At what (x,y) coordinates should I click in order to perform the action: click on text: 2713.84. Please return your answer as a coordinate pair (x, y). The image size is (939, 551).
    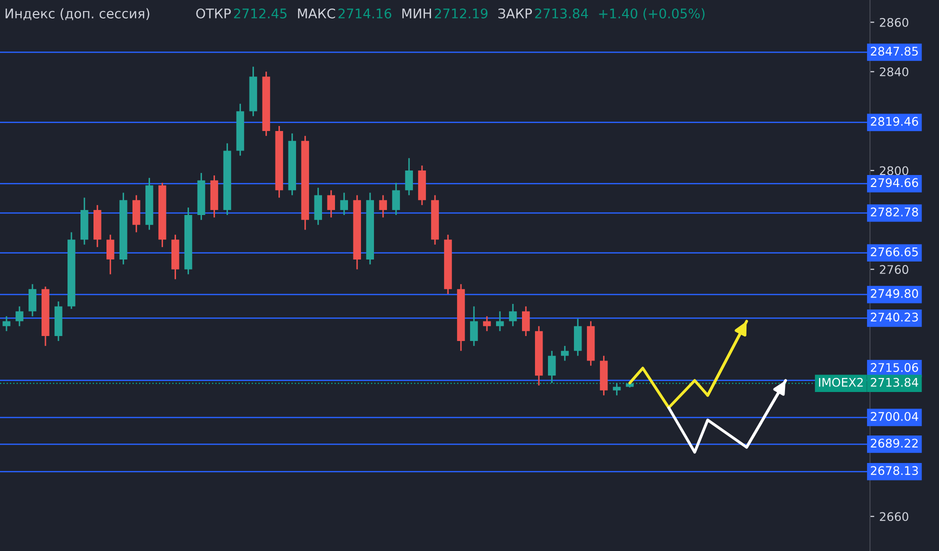
    Looking at the image, I should click on (894, 382).